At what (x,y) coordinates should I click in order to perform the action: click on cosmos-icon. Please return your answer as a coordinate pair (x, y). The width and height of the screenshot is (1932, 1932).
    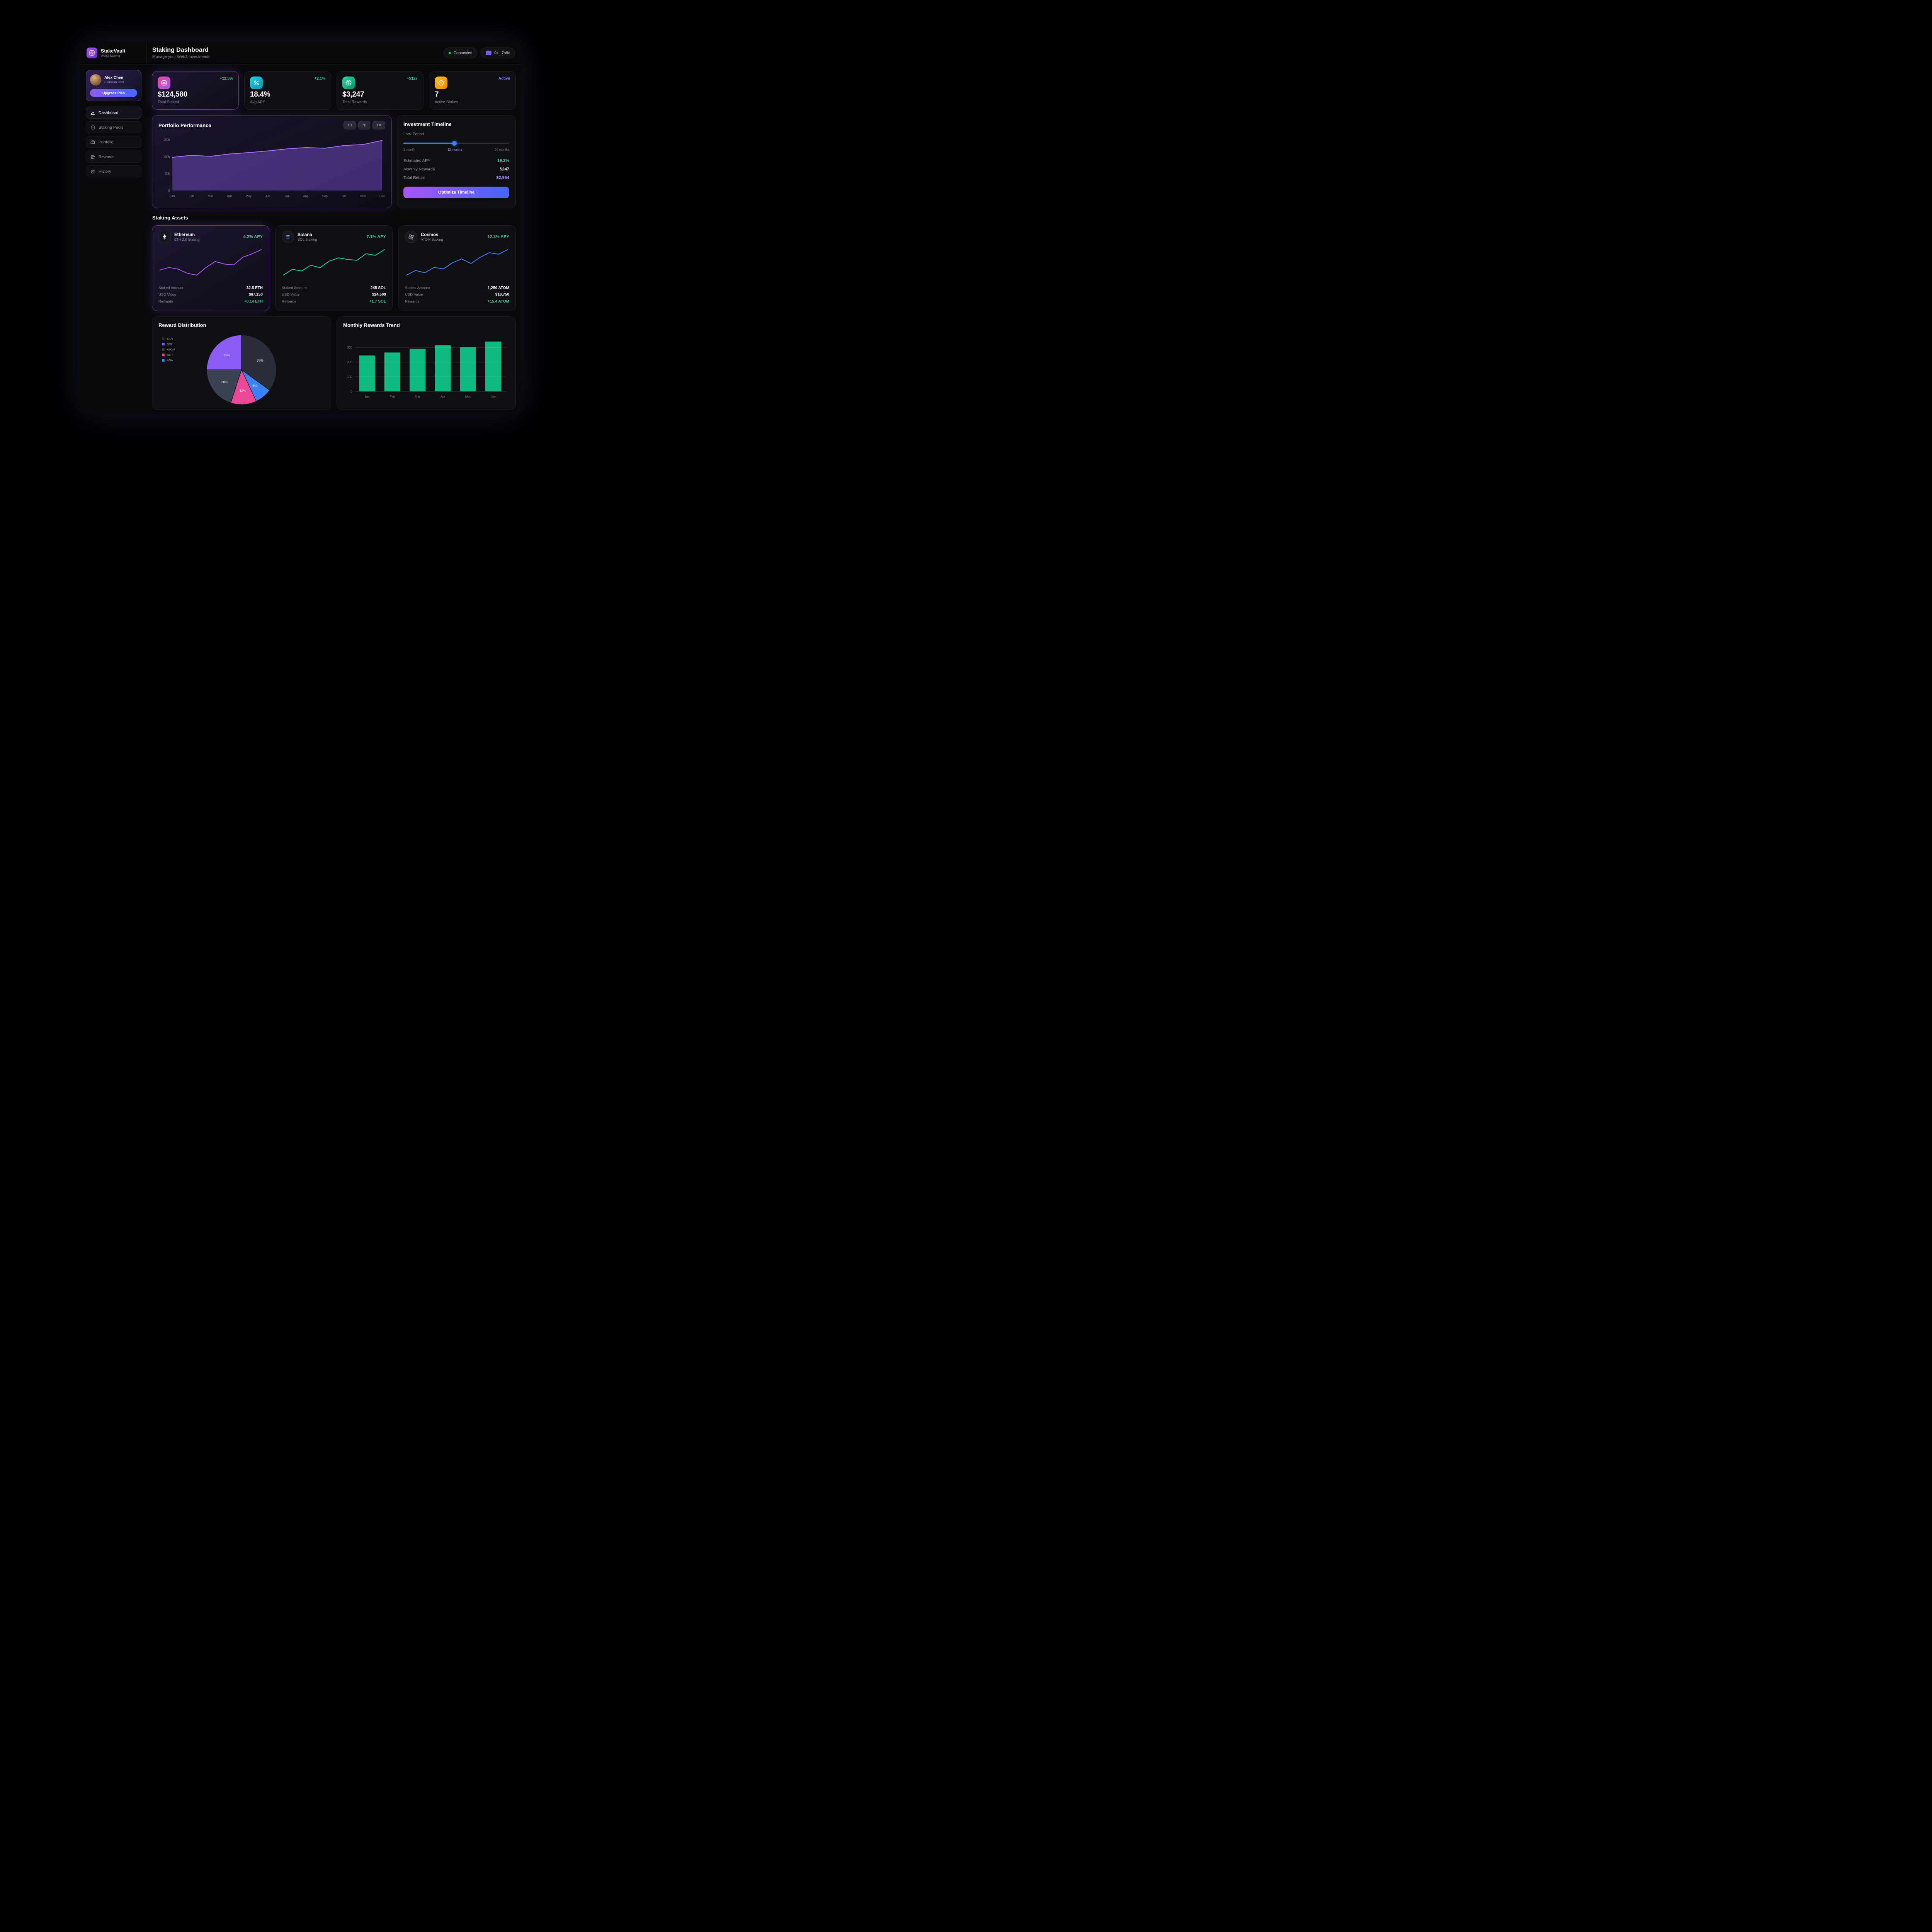
    Looking at the image, I should click on (411, 237).